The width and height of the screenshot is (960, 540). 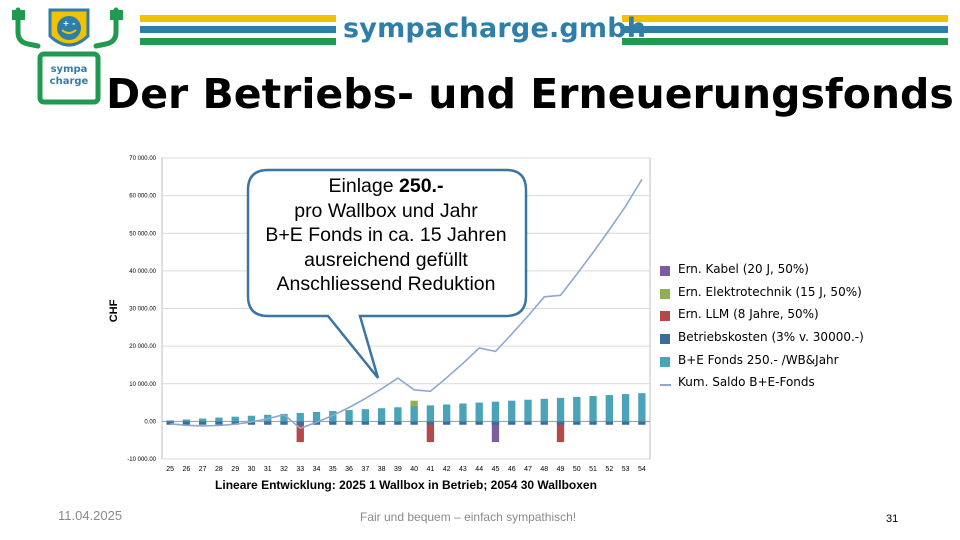 What do you see at coordinates (150, 422) in the screenshot?
I see `y-tick-label: 0.00` at bounding box center [150, 422].